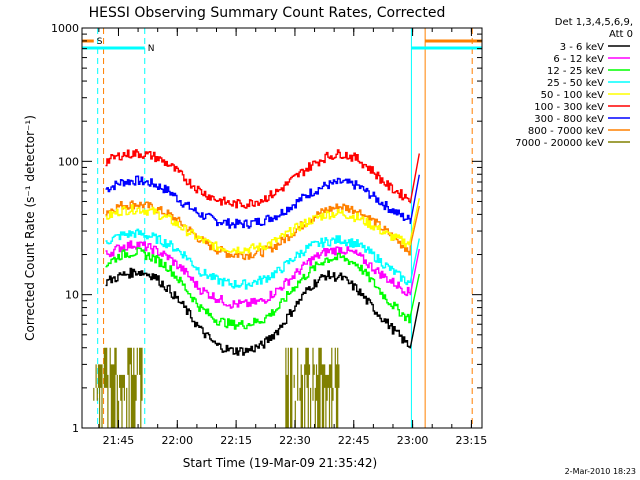 Image resolution: width=640 pixels, height=480 pixels. I want to click on x-tick-label: 22:30, so click(295, 440).